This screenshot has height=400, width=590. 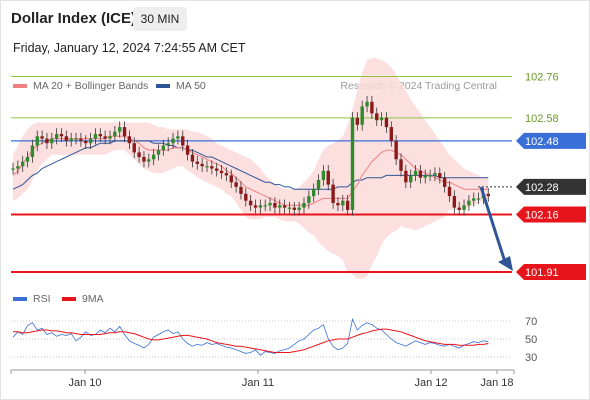 I want to click on legend-ma50: MA 50, so click(x=181, y=86).